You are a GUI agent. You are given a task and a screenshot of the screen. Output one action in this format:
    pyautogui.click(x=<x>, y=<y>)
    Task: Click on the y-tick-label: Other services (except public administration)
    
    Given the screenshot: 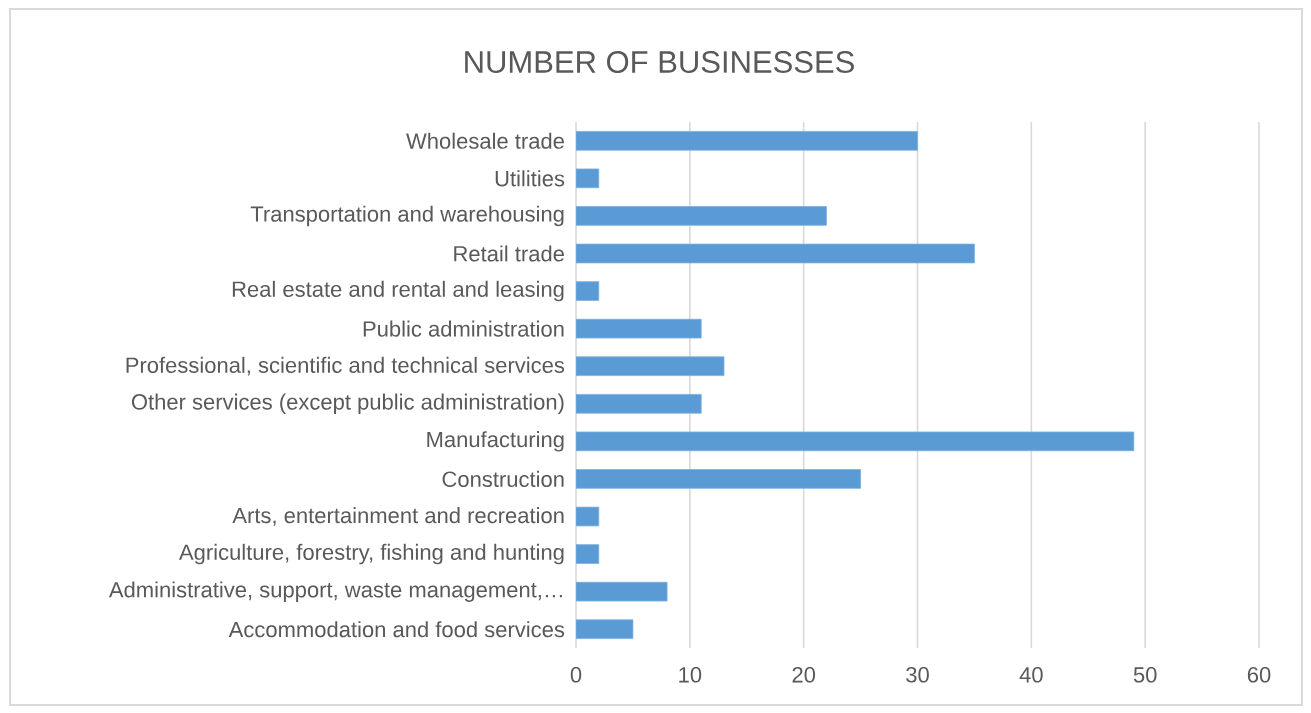 What is the action you would take?
    pyautogui.click(x=347, y=404)
    